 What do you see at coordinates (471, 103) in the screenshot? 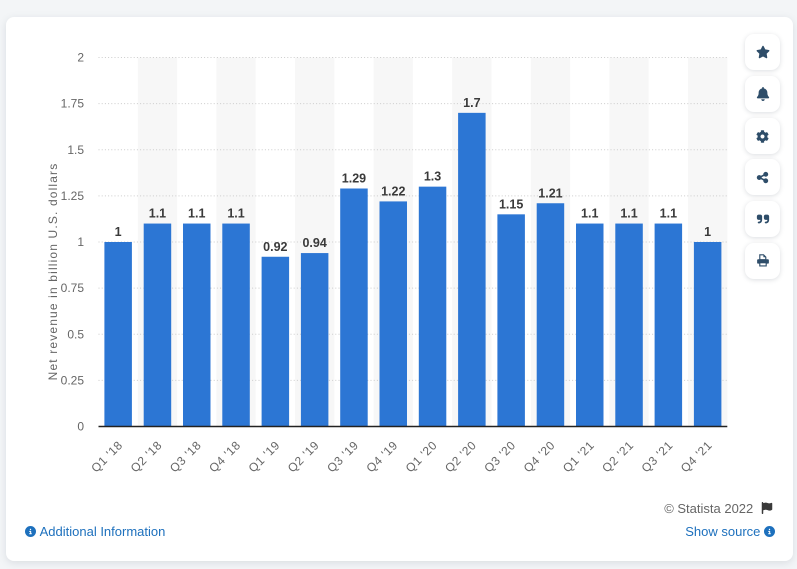
I see `svg-text: 1.7` at bounding box center [471, 103].